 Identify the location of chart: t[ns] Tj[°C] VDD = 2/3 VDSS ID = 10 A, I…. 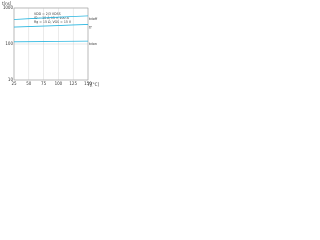
(51, 44).